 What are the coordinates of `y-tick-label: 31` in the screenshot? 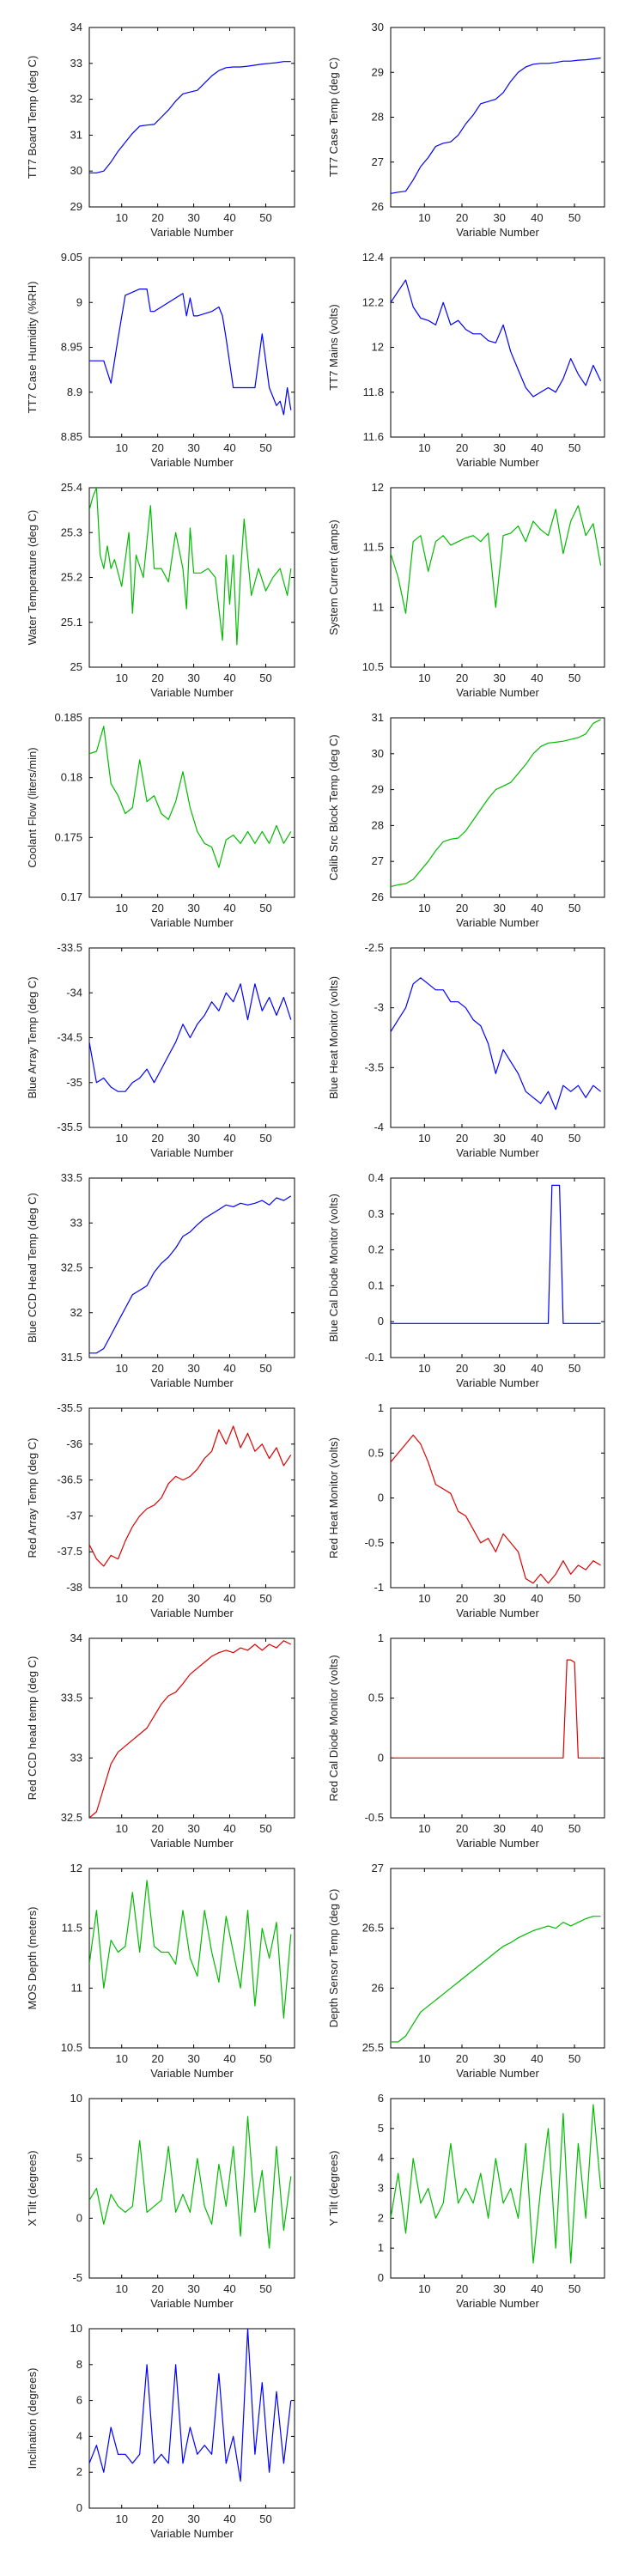 It's located at (76, 134).